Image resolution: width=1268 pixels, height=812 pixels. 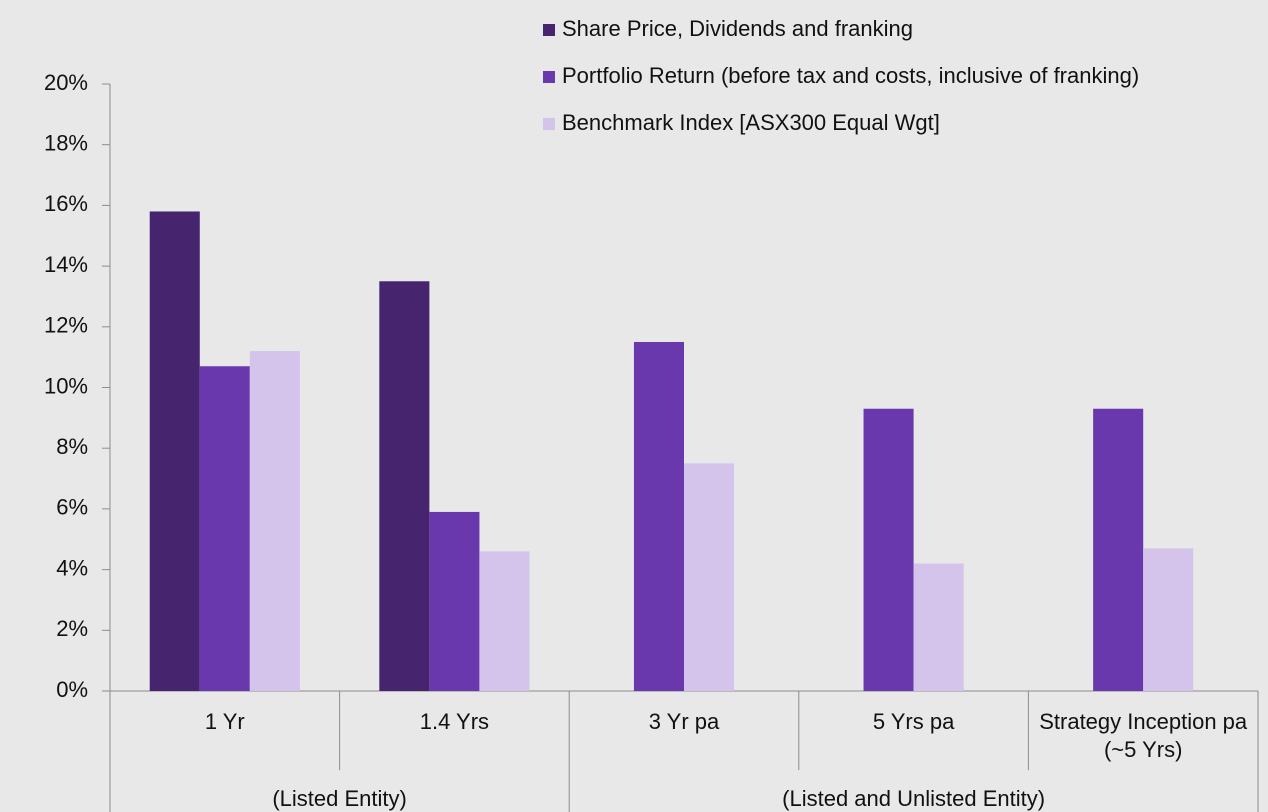 I want to click on x-tick-label: 5 Yrs pa, so click(x=913, y=721).